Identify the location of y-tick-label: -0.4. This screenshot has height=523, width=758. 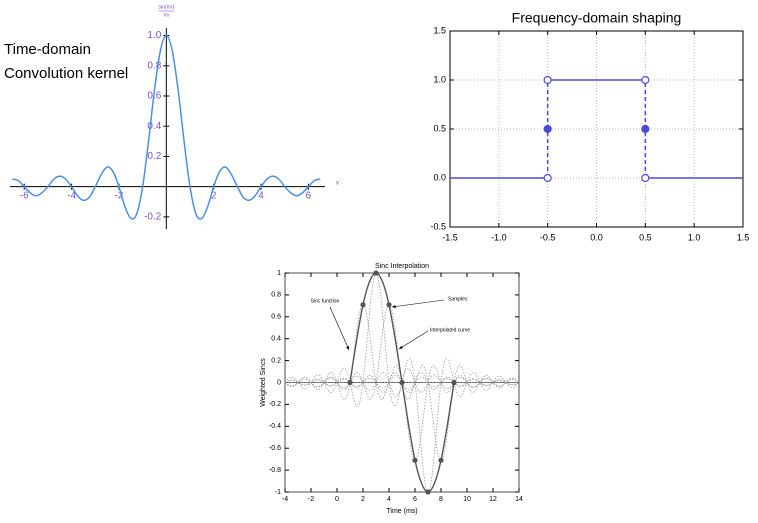
(275, 426).